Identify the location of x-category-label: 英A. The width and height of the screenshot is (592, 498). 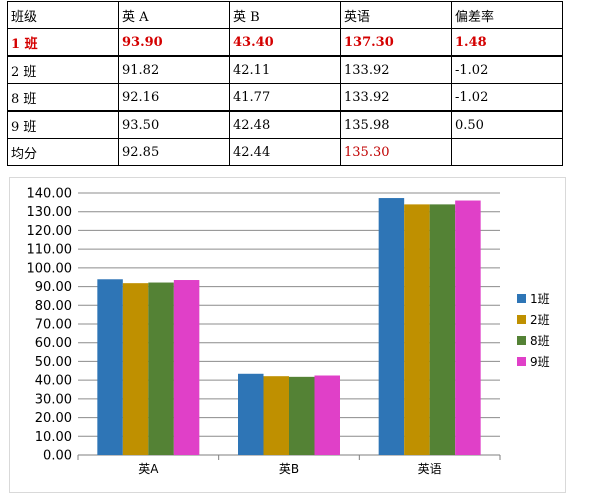
(148, 469).